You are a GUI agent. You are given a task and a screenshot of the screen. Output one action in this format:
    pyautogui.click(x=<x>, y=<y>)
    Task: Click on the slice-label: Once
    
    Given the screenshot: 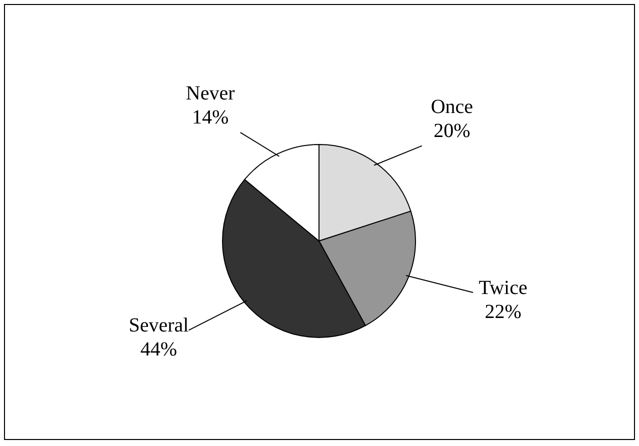 What is the action you would take?
    pyautogui.click(x=452, y=107)
    